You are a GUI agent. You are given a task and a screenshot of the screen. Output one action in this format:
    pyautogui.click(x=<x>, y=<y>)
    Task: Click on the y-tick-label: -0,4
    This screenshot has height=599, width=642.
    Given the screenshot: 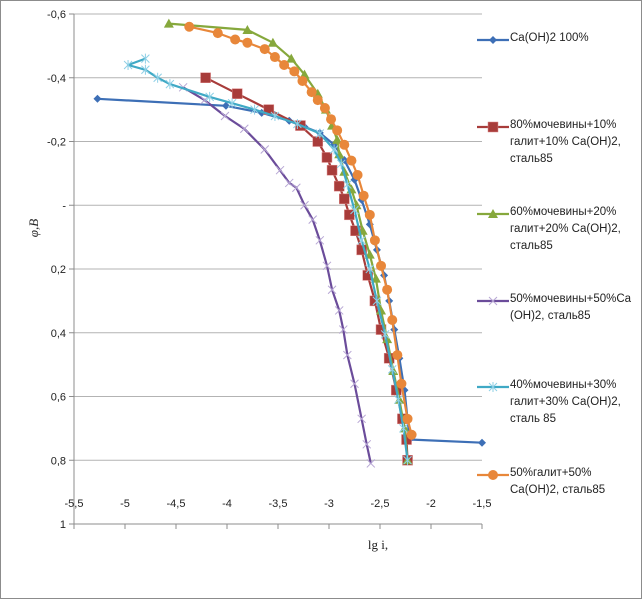 What is the action you would take?
    pyautogui.click(x=56, y=79)
    